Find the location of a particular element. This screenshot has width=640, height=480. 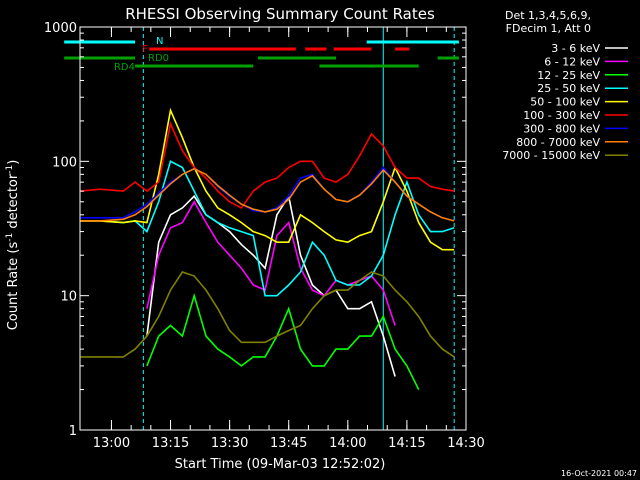

chart-title: RHESSI Observing Summary Count Rates is located at coordinates (280, 14).